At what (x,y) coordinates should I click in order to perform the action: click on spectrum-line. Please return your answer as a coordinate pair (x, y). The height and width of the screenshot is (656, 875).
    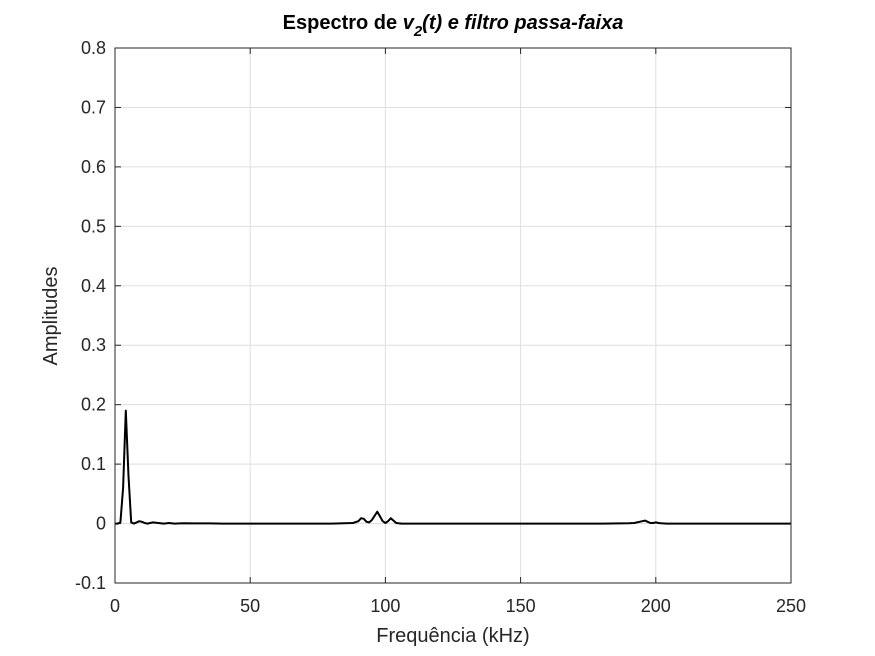
    Looking at the image, I should click on (453, 467).